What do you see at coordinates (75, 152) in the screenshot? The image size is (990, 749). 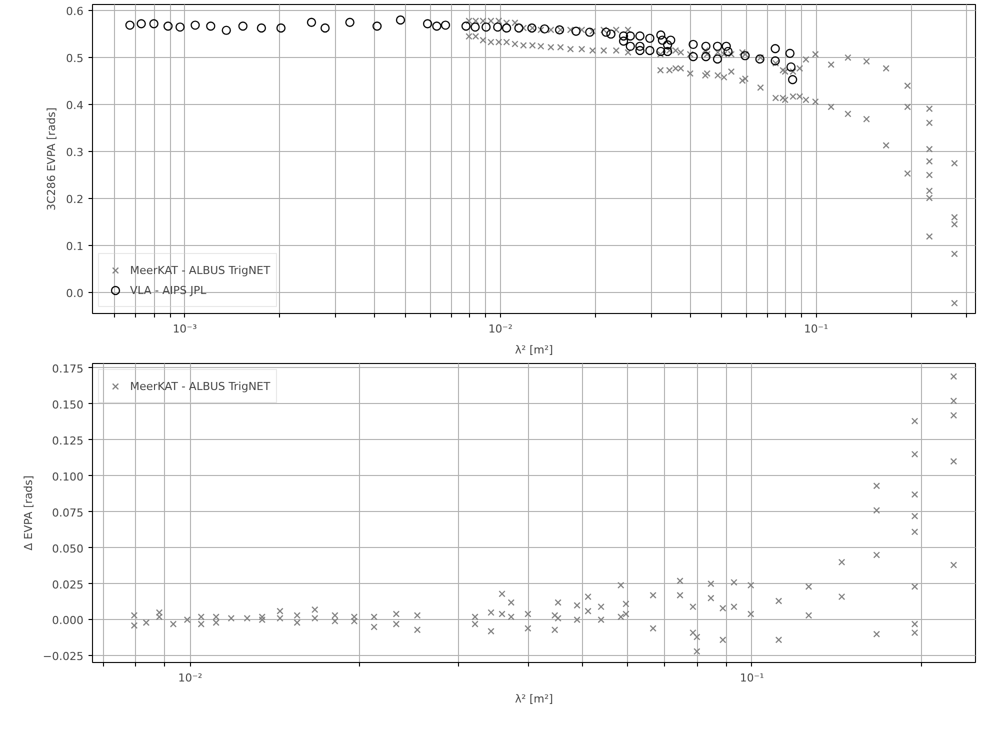 I see `y-tick-label: 0.3` at bounding box center [75, 152].